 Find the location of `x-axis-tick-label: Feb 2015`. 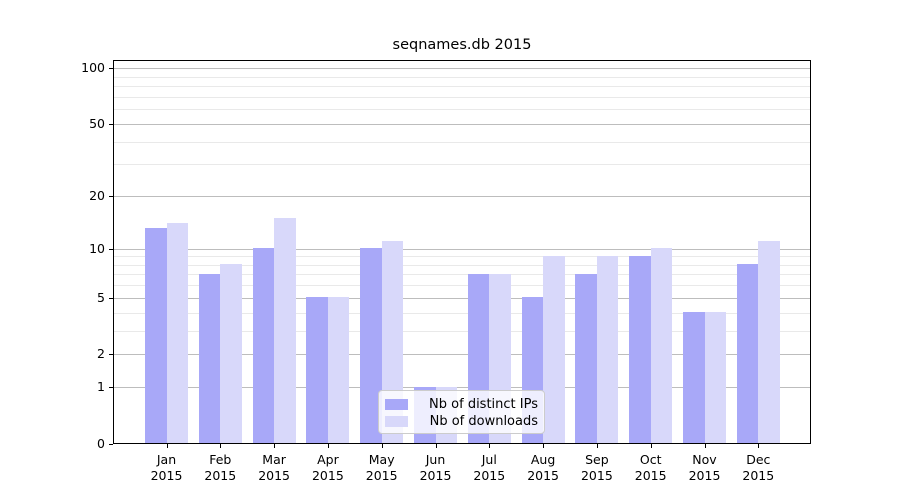

x-axis-tick-label: Feb 2015 is located at coordinates (220, 468).